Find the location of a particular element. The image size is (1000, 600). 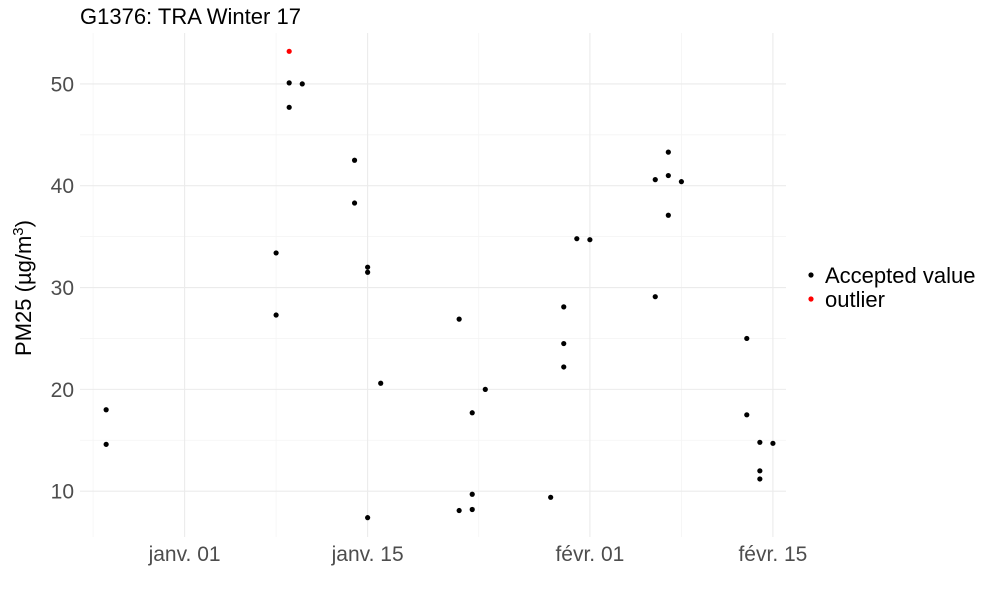

y-axis-ticks: 10 20 30 40 50 is located at coordinates (62, 288).